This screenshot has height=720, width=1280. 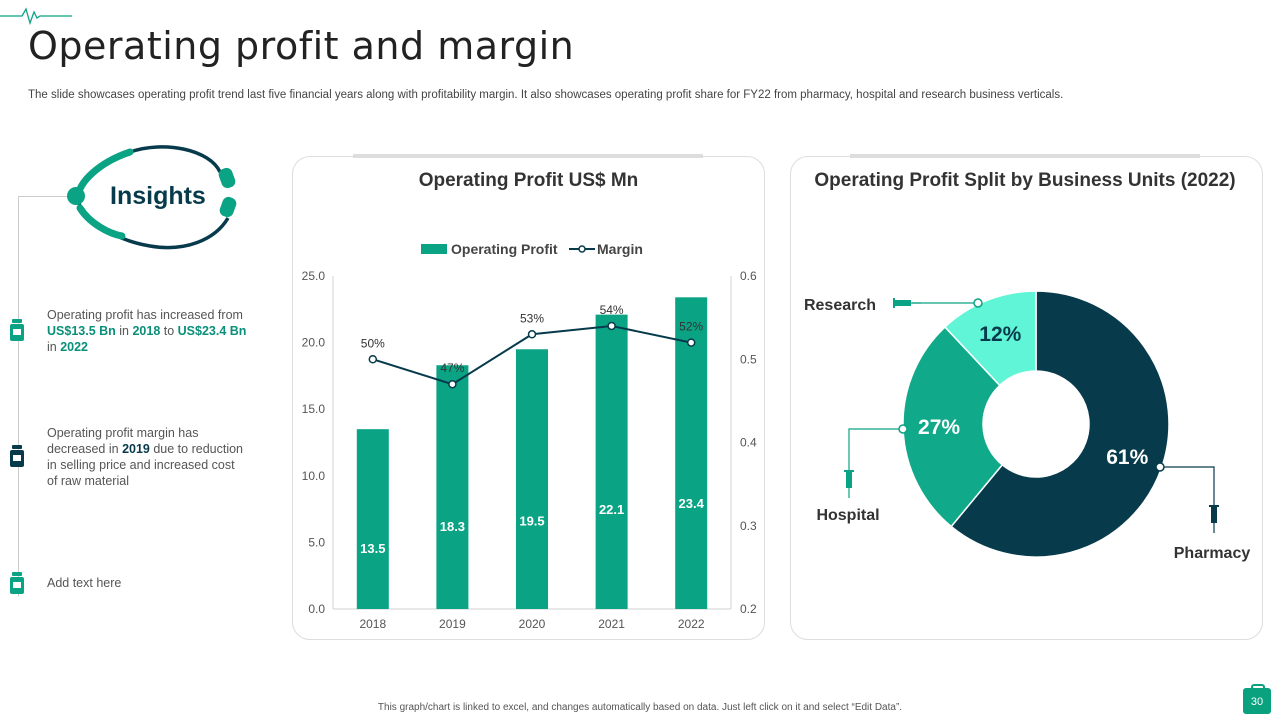 What do you see at coordinates (158, 196) in the screenshot?
I see `insights-heading: Insights` at bounding box center [158, 196].